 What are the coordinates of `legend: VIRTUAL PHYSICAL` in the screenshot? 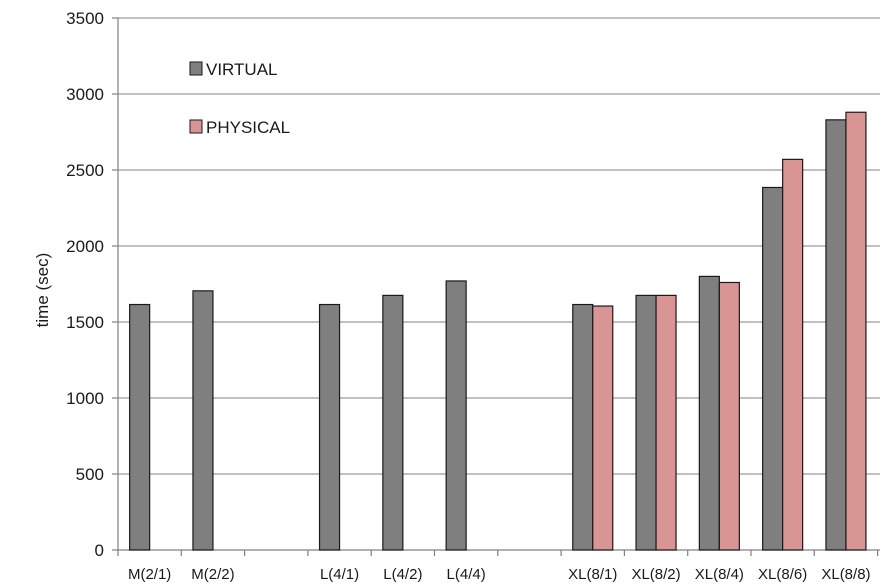 It's located at (239, 98).